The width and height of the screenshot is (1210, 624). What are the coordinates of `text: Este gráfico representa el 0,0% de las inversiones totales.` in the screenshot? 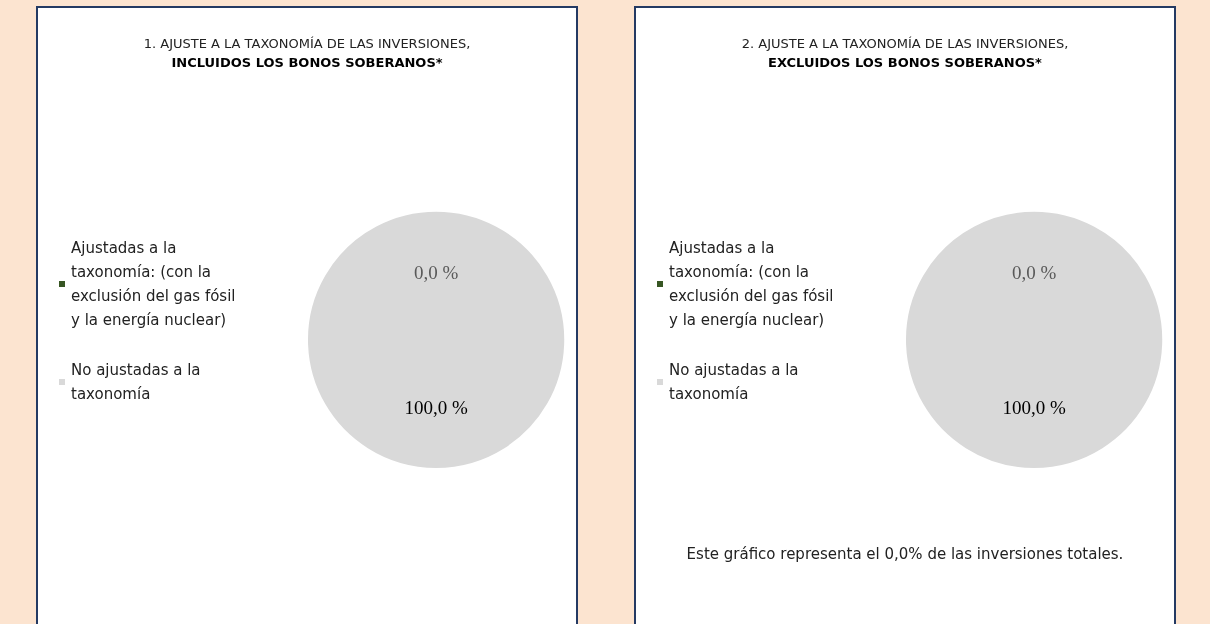 It's located at (905, 553).